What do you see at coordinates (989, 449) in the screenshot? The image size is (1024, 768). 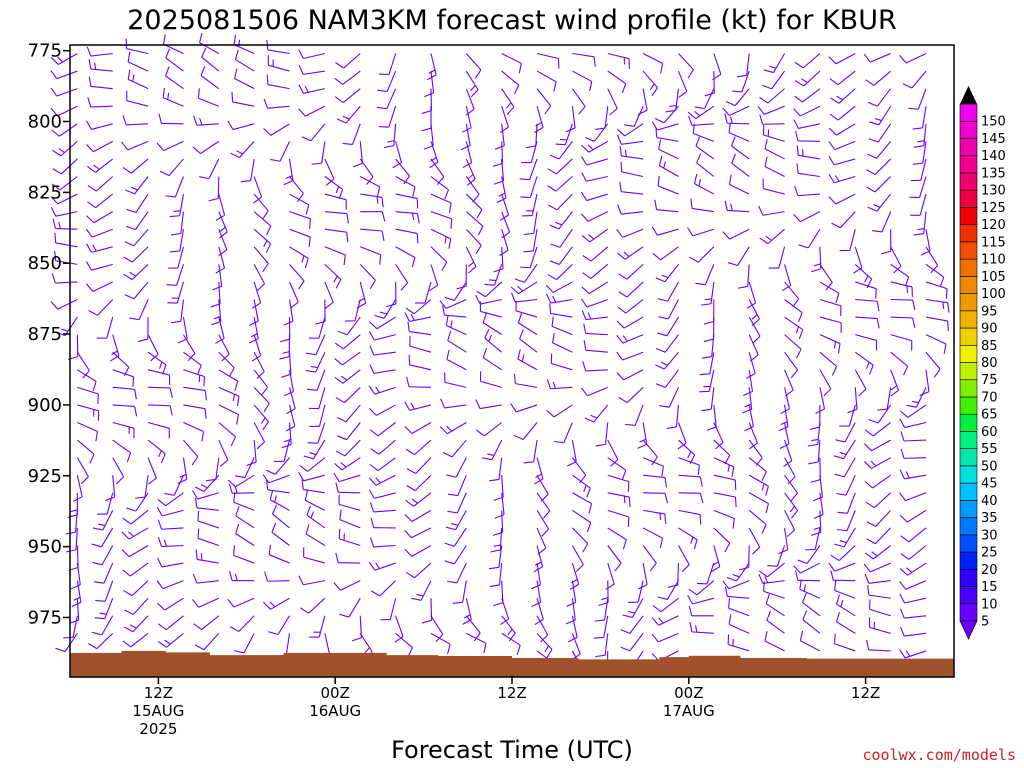 I see `colorbar-tick-label: 55` at bounding box center [989, 449].